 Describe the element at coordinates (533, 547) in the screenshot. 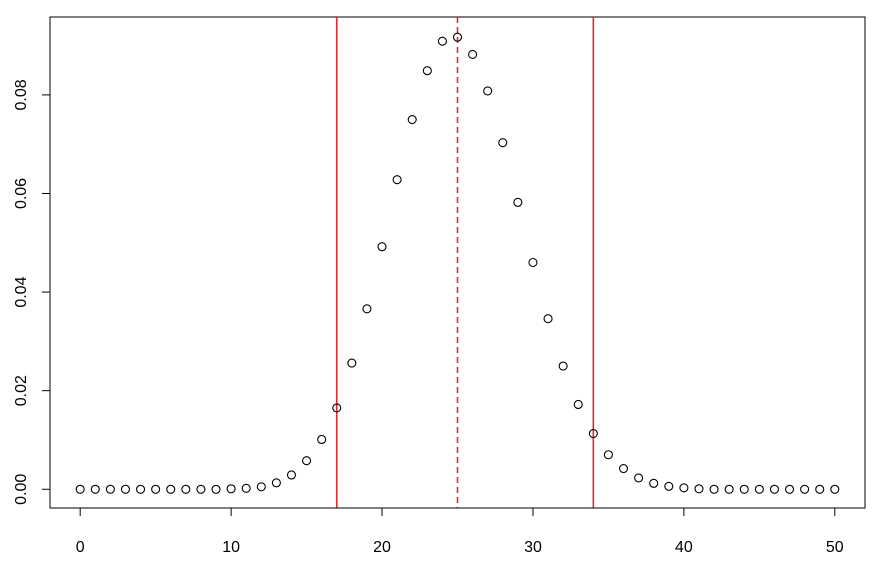

I see `x-tick-label: 30` at that location.